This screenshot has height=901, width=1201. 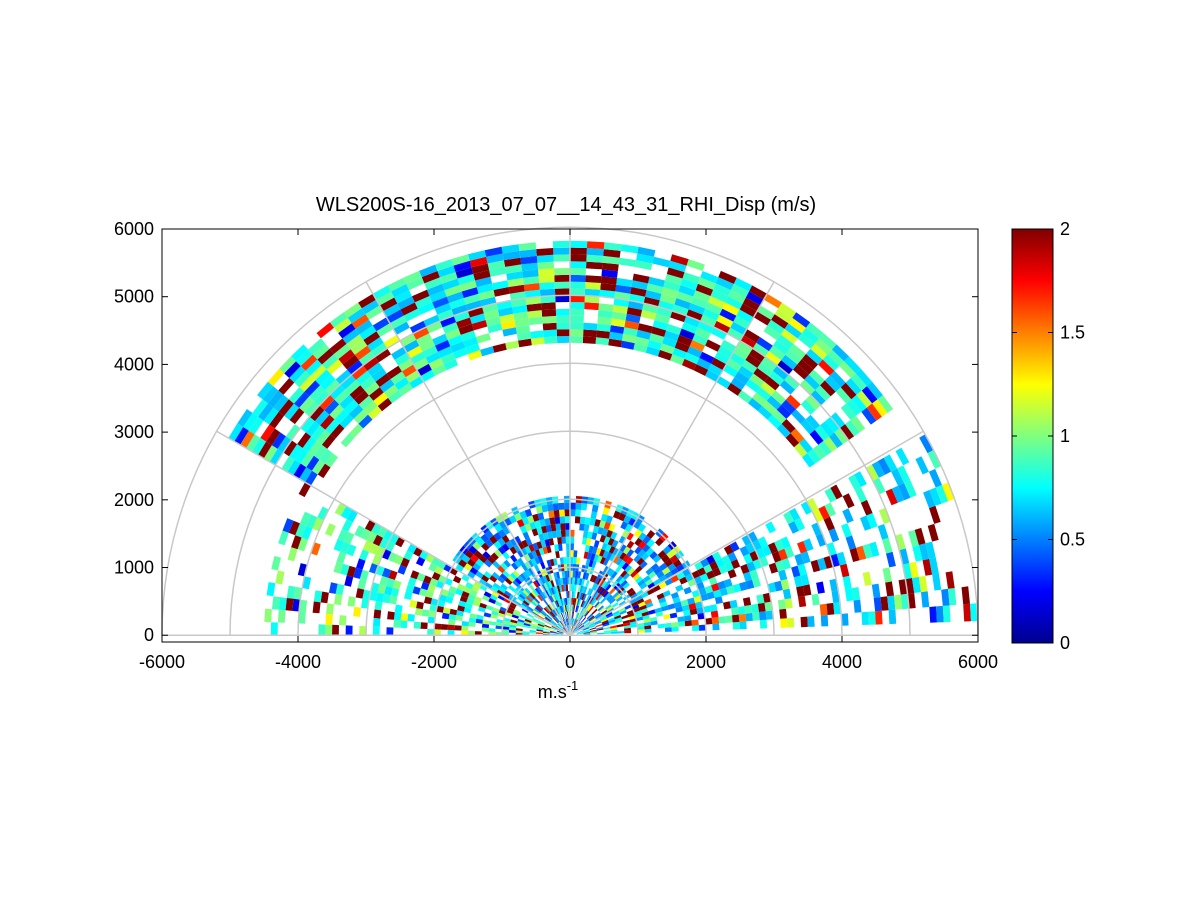 I want to click on x-tick-label: -4000, so click(x=298, y=662).